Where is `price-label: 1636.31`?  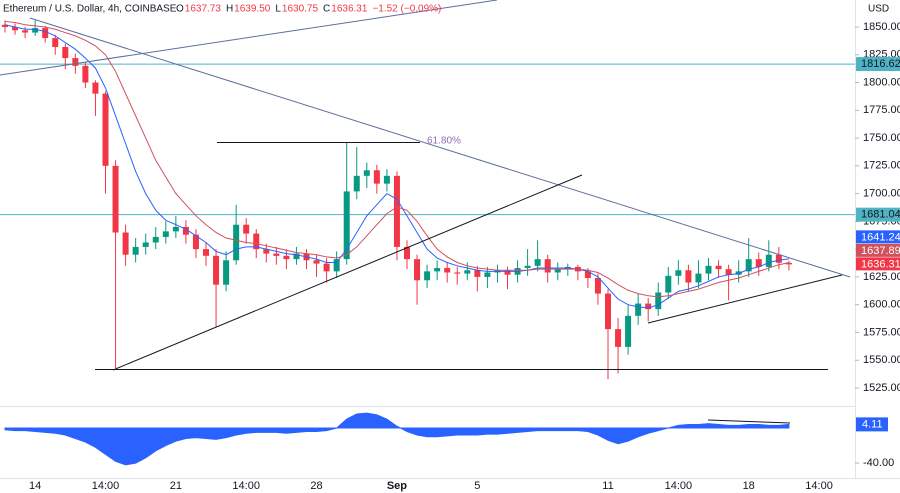
price-label: 1636.31 is located at coordinates (880, 264).